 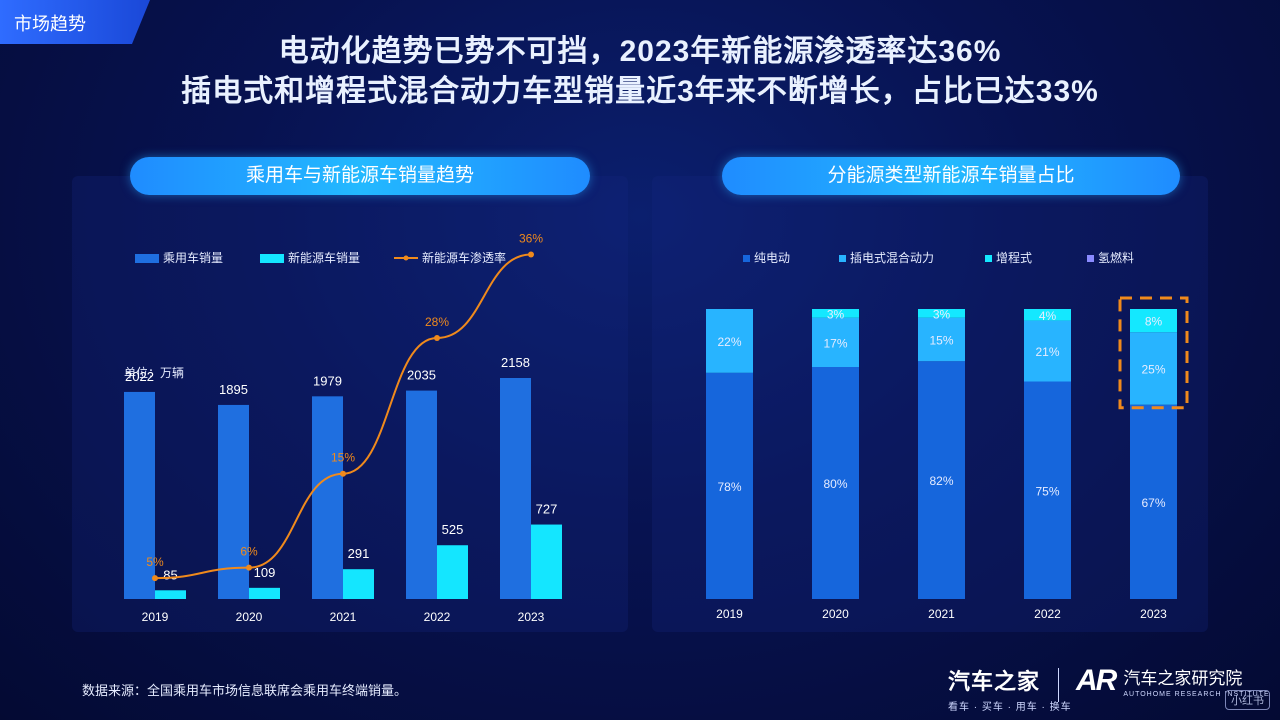 What do you see at coordinates (343, 458) in the screenshot?
I see `penetration-label-2021: 15%` at bounding box center [343, 458].